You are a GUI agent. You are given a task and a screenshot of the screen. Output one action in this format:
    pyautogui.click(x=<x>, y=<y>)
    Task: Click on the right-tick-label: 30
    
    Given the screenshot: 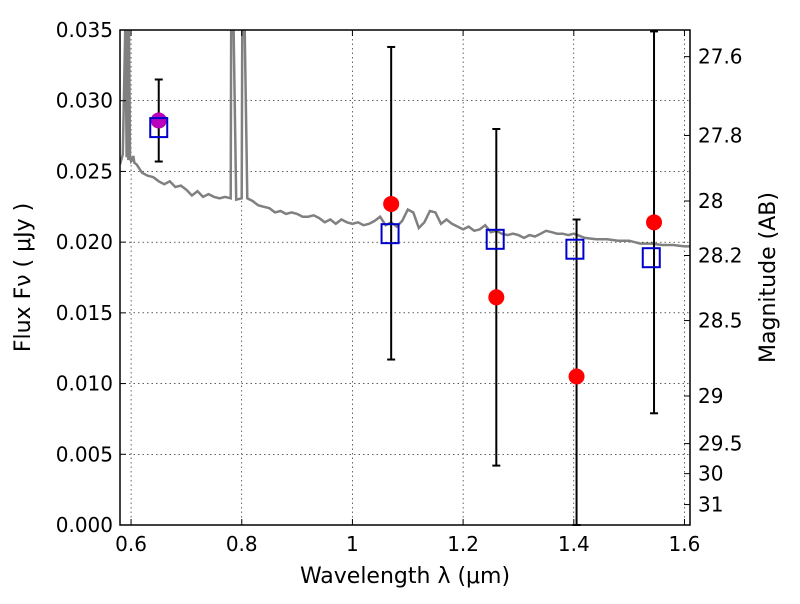 What is the action you would take?
    pyautogui.click(x=710, y=474)
    